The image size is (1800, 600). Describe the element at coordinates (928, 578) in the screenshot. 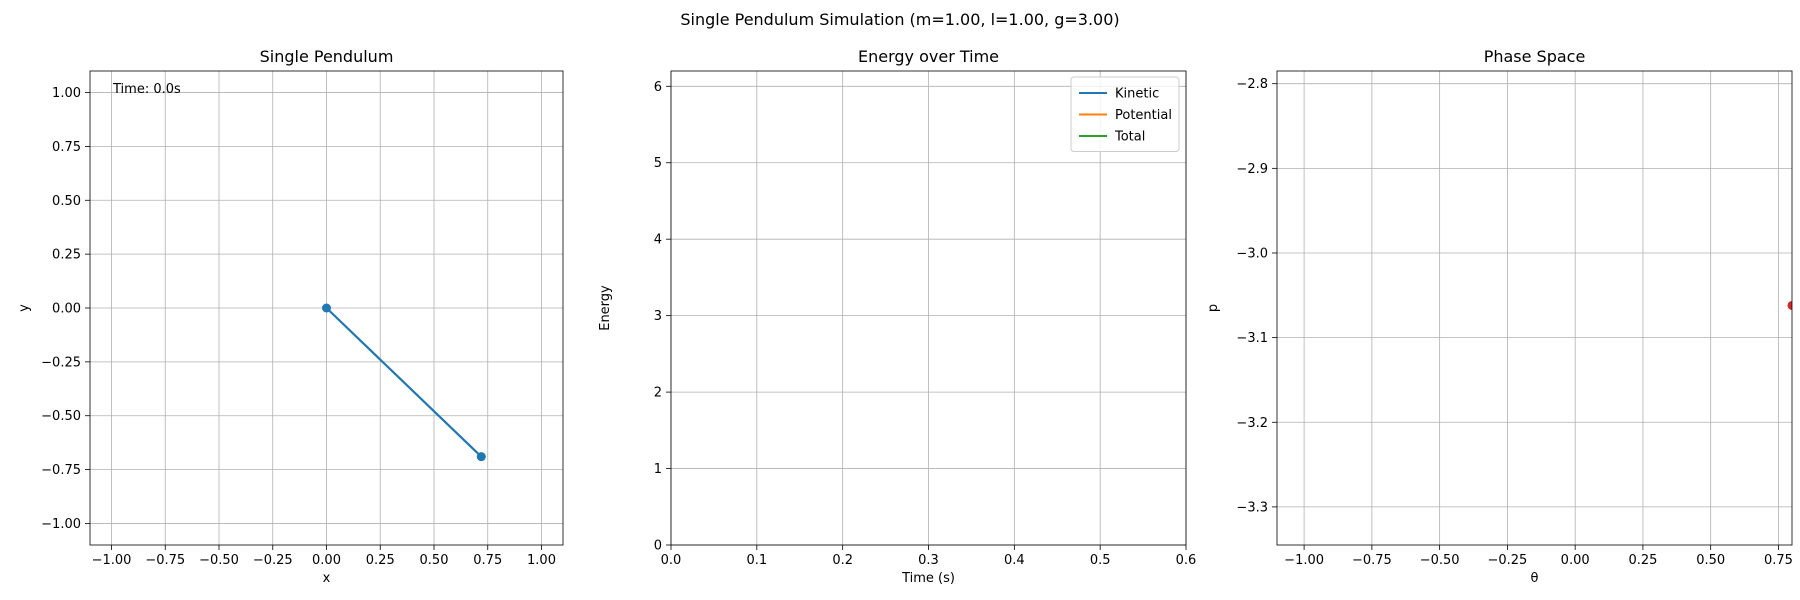

I see `energy-x-axis-label: Time (s)` at that location.